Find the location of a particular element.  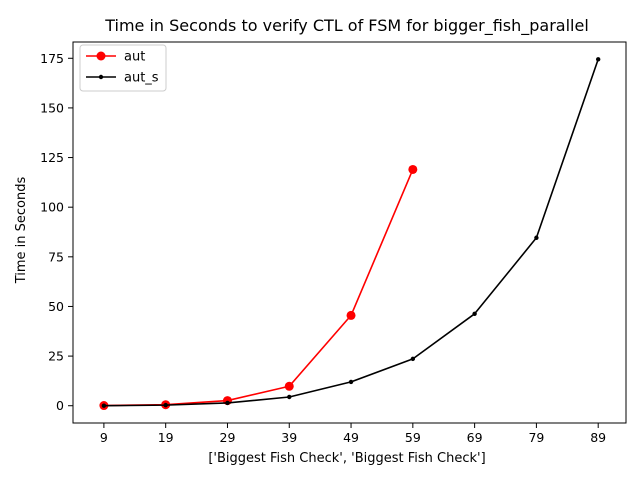

x-tick-label: 29 is located at coordinates (228, 437).